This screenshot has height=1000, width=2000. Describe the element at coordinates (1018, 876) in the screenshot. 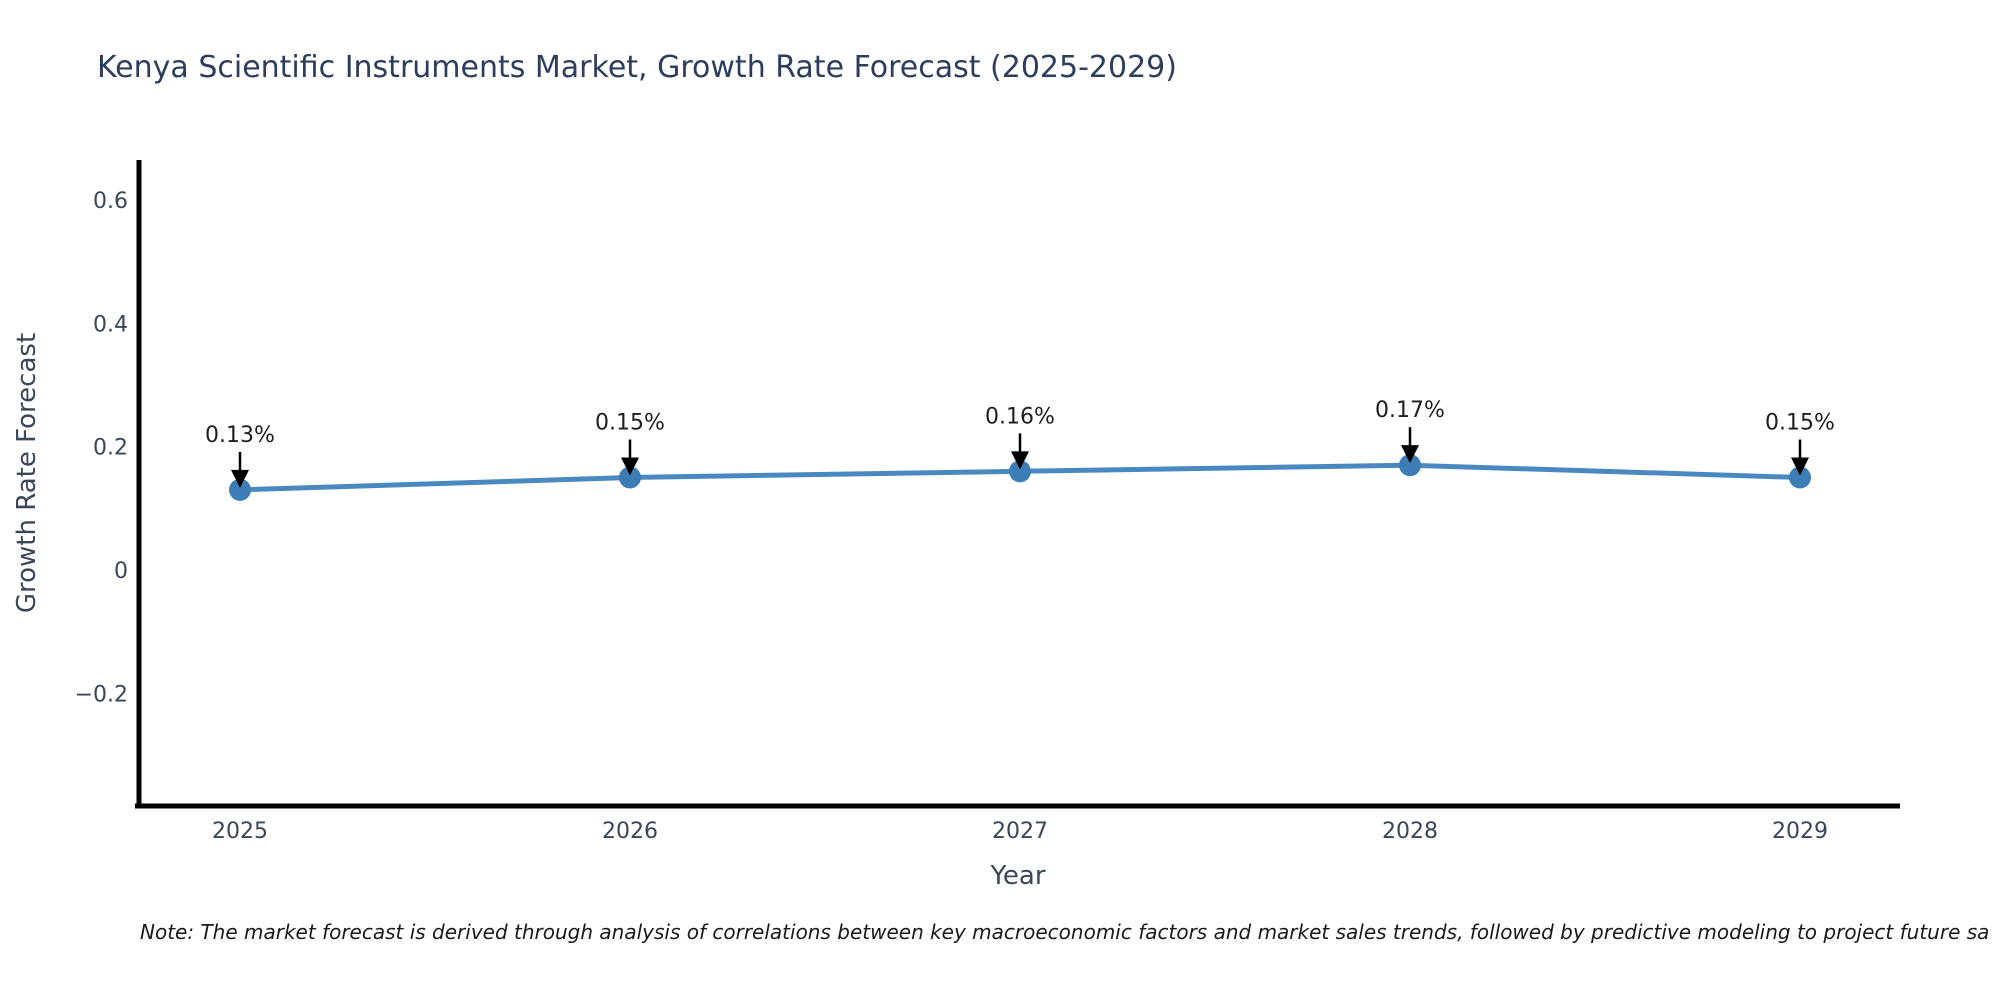

I see `x-axis-title: Year` at that location.